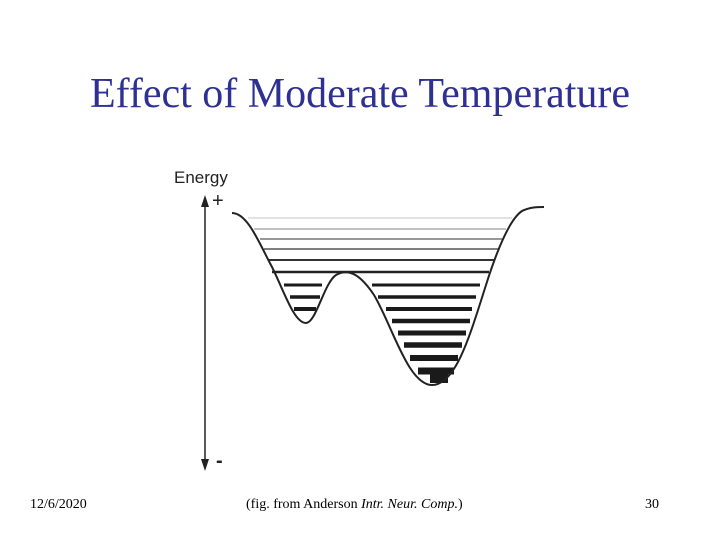  I want to click on caption-suffix: ), so click(460, 504).